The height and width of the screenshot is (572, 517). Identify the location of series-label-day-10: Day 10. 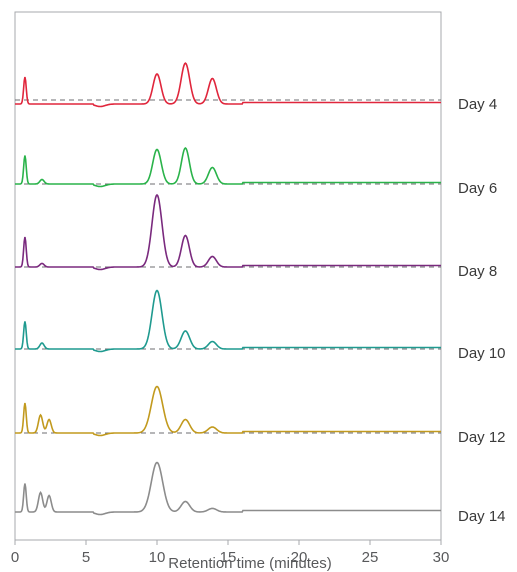
(482, 353).